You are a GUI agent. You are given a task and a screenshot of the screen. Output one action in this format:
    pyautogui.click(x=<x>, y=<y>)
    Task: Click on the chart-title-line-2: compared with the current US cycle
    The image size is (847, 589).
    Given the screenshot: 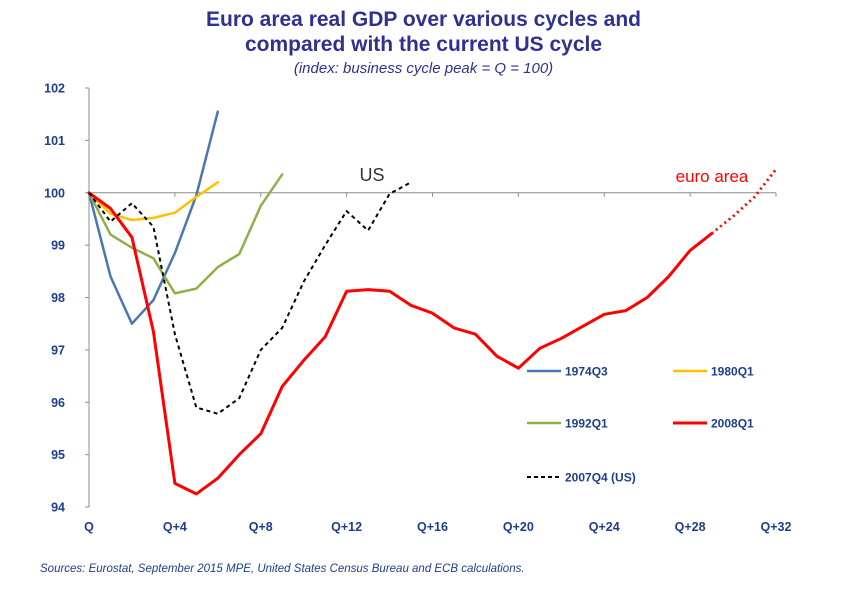 What is the action you would take?
    pyautogui.click(x=423, y=44)
    